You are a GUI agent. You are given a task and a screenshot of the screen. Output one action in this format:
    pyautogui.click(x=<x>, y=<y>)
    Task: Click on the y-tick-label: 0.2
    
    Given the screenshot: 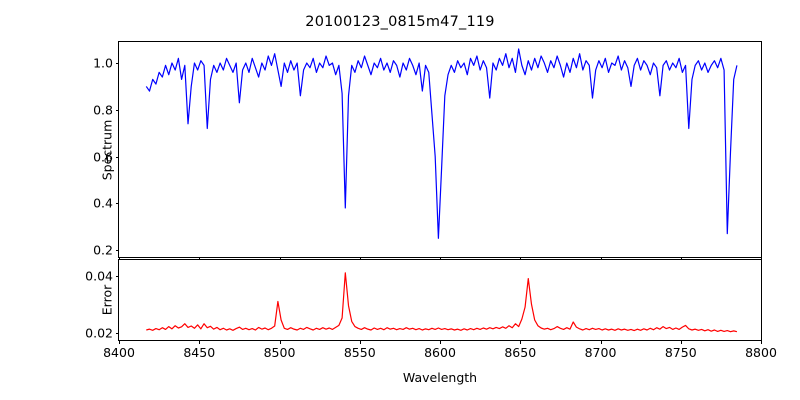 What is the action you would take?
    pyautogui.click(x=103, y=250)
    